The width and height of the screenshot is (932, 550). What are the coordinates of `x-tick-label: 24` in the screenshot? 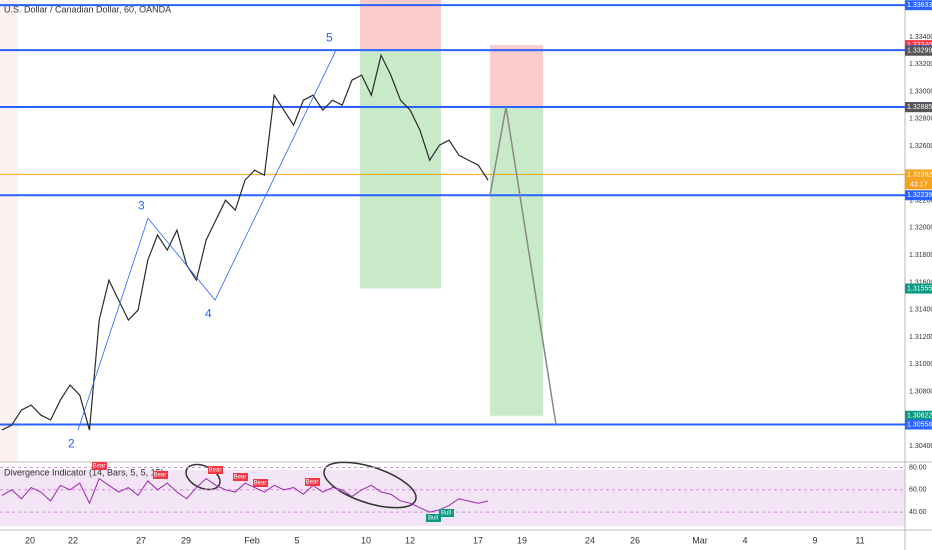 It's located at (590, 540).